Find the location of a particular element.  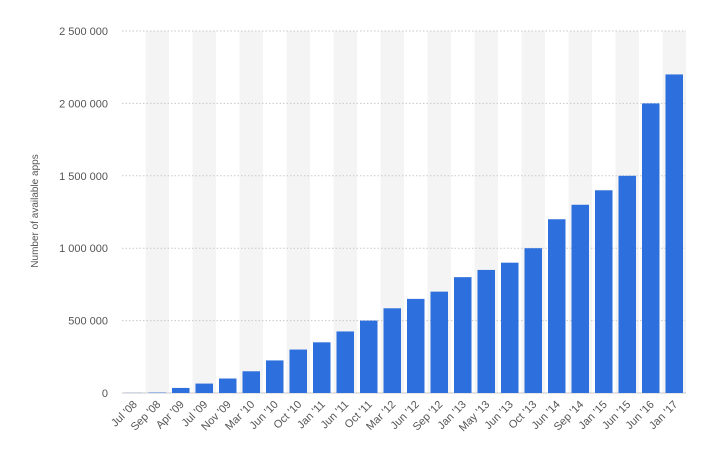

y-tick-label: 2 000 000 is located at coordinates (83, 104).